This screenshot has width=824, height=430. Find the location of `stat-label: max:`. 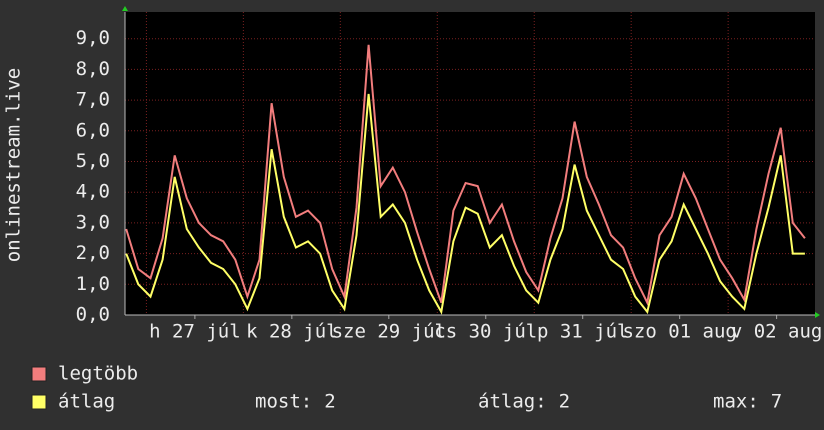

stat-label: max: is located at coordinates (736, 402).